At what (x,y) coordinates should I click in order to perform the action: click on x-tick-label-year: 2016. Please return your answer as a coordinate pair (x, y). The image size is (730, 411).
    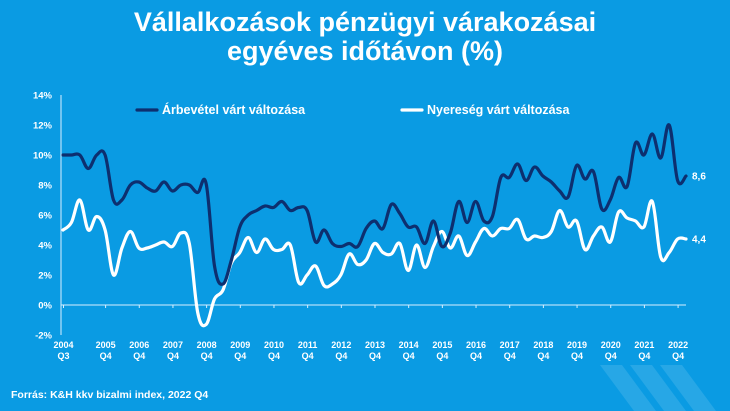
    Looking at the image, I should click on (476, 345).